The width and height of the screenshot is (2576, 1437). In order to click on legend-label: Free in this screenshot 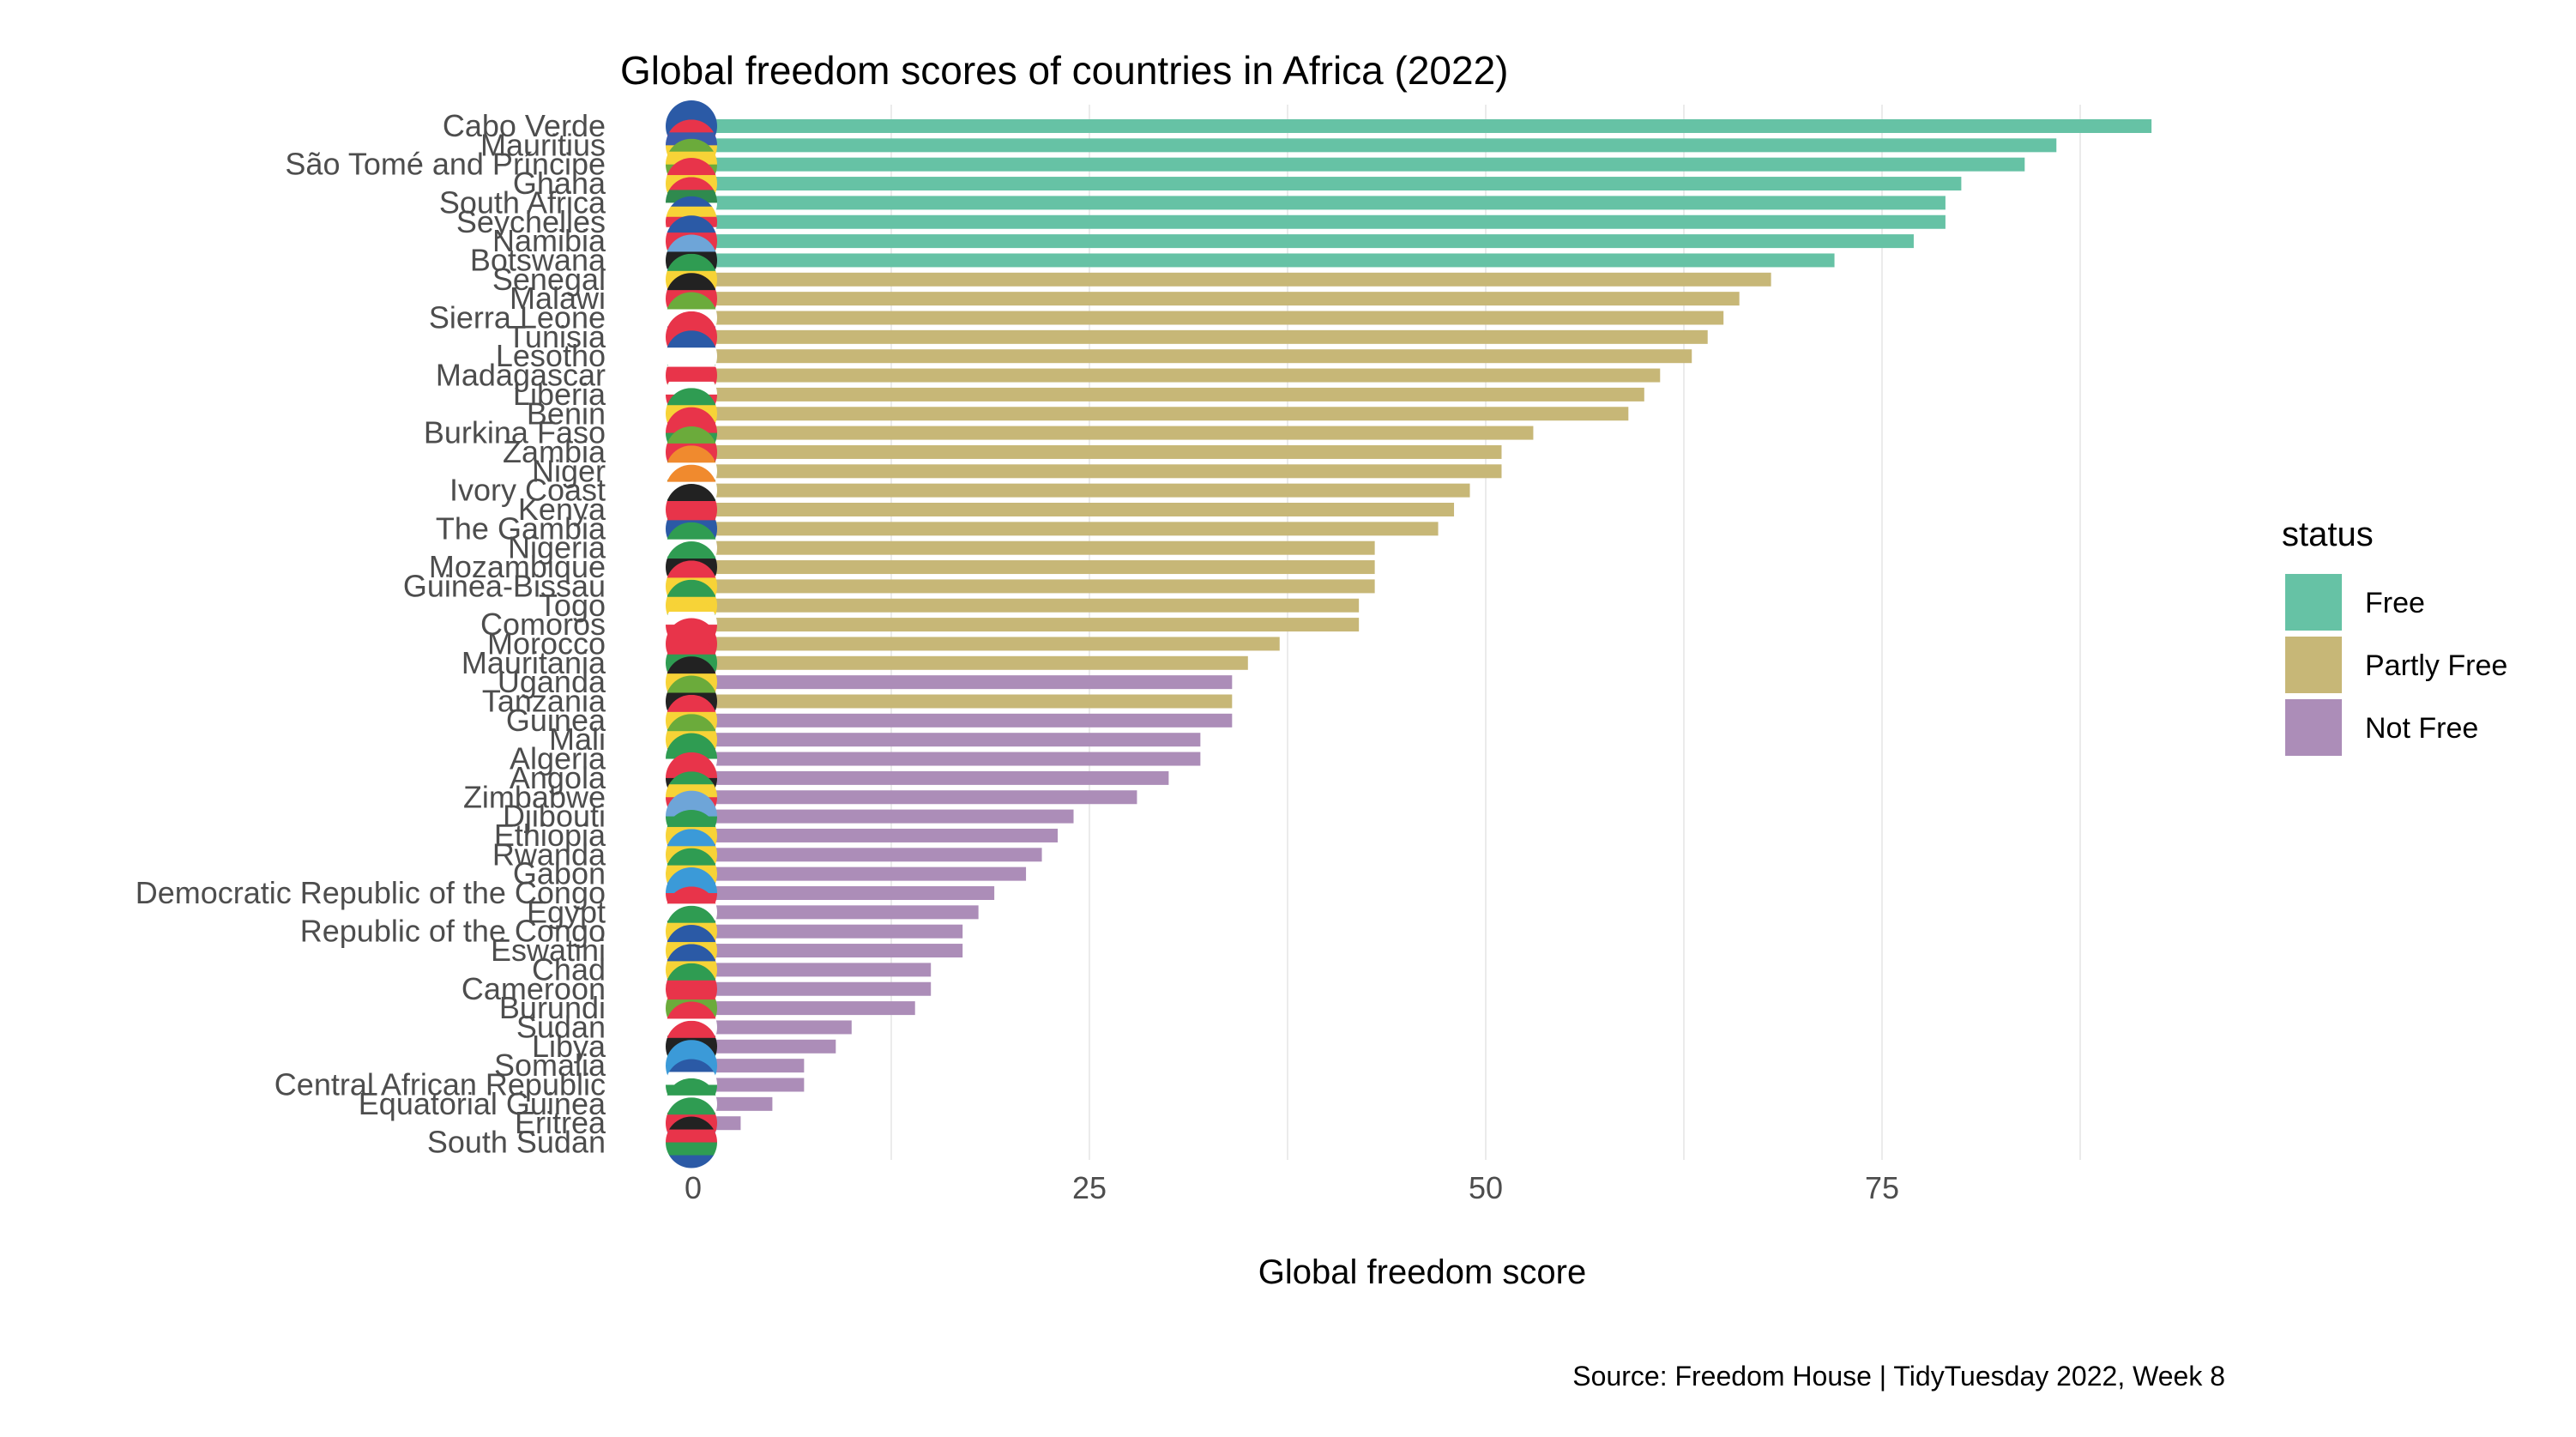, I will do `click(2395, 603)`.